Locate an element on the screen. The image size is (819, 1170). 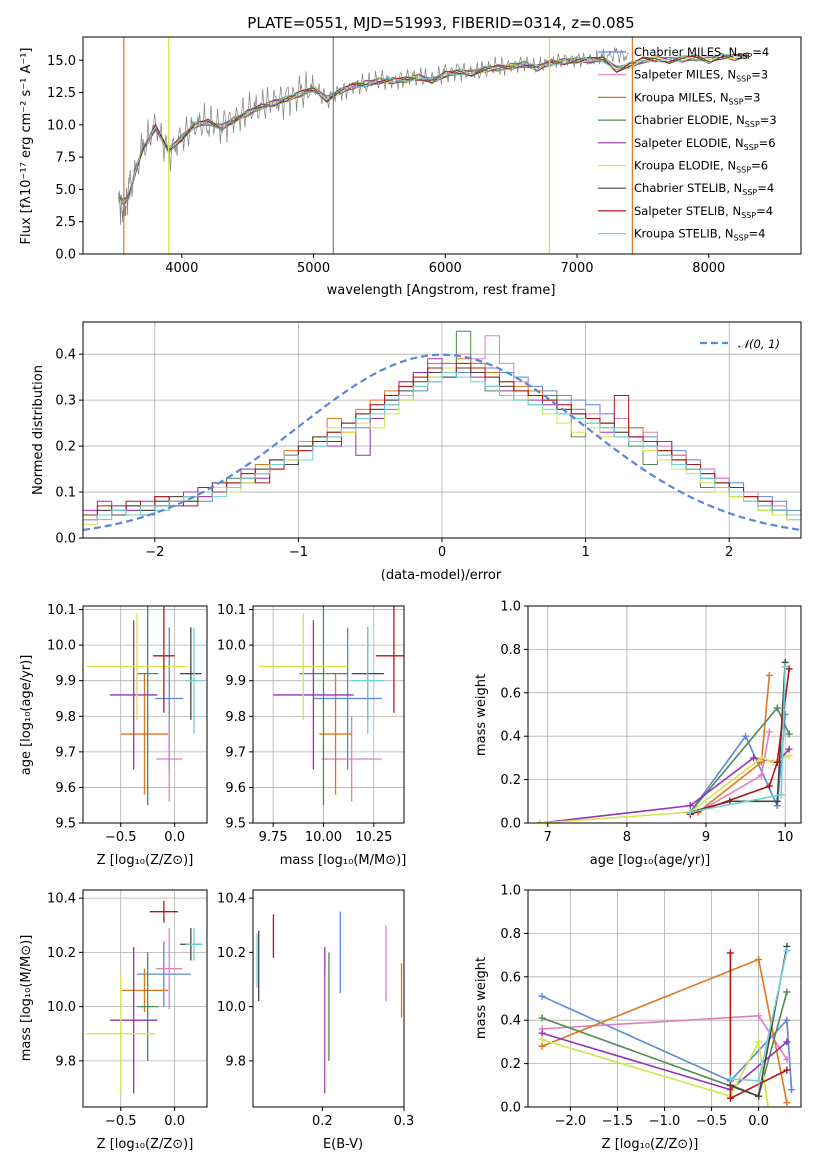
age-mass-xlabel: mass [log₁₀(M/M⊙)] is located at coordinates (343, 860).